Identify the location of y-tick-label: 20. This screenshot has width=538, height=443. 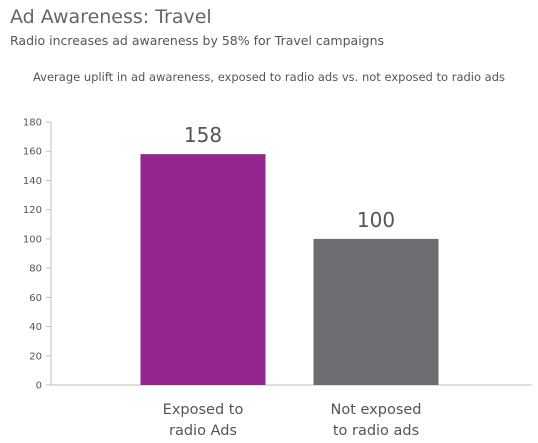
(35, 356).